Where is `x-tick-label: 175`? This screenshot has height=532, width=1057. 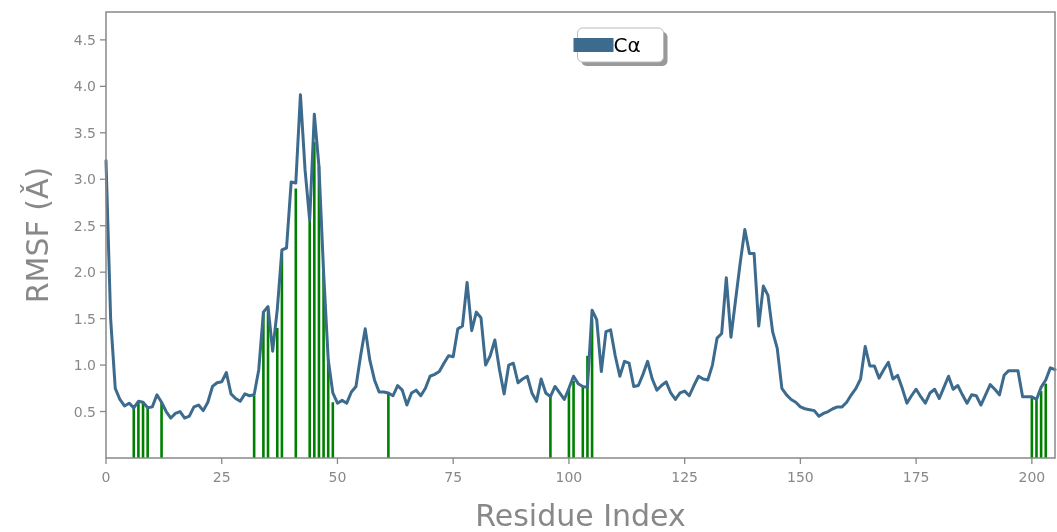
x-tick-label: 175 is located at coordinates (916, 477).